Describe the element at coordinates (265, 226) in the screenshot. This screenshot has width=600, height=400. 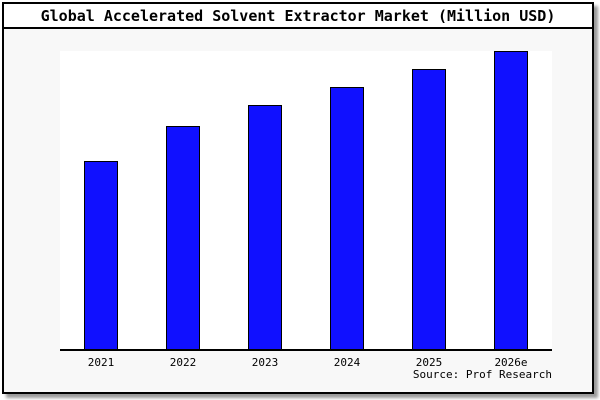
I see `bar-2023` at that location.